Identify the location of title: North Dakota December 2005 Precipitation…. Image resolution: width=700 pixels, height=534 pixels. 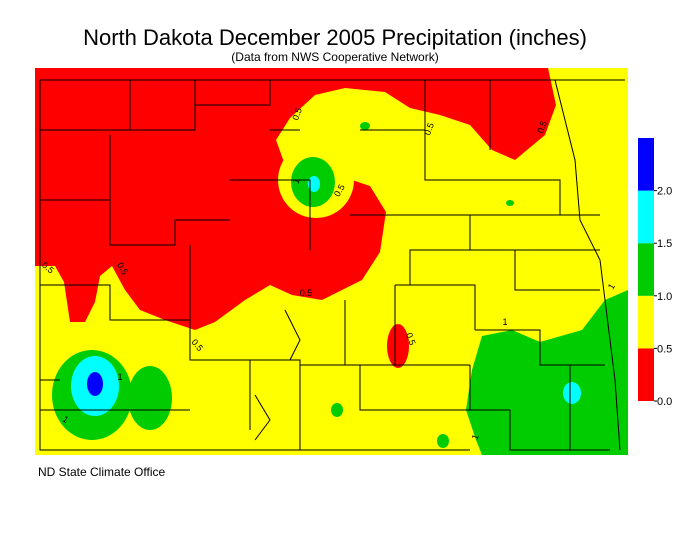
(335, 37).